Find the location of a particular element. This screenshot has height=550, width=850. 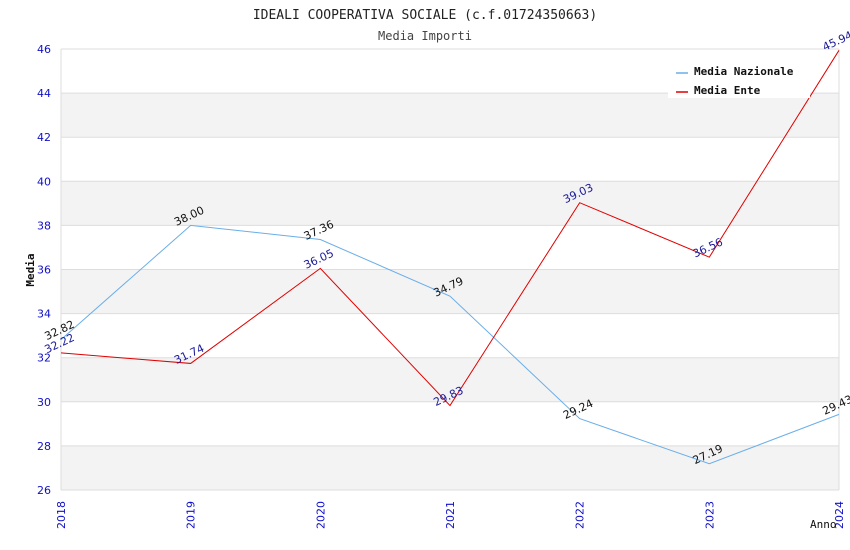

y-tick-label: 28 is located at coordinates (44, 446).